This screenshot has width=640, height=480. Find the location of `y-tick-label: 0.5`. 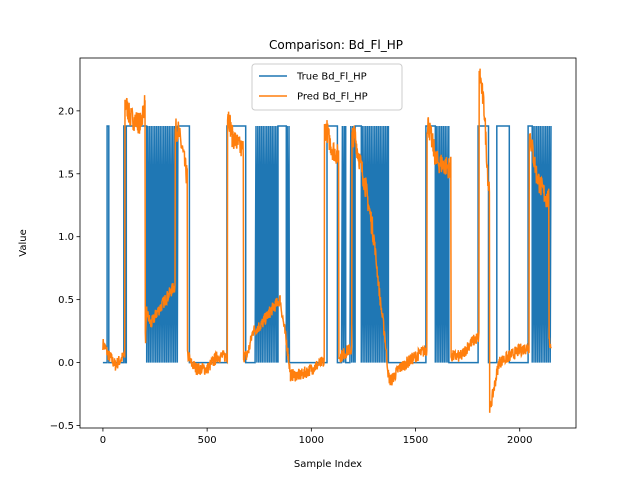

y-tick-label: 0.5 is located at coordinates (66, 300).